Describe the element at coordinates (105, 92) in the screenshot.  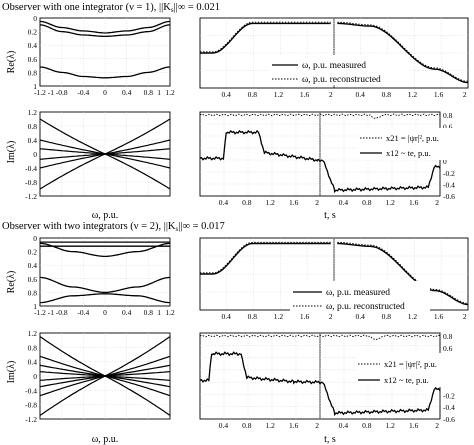
I see `x-tick-label: 0` at that location.